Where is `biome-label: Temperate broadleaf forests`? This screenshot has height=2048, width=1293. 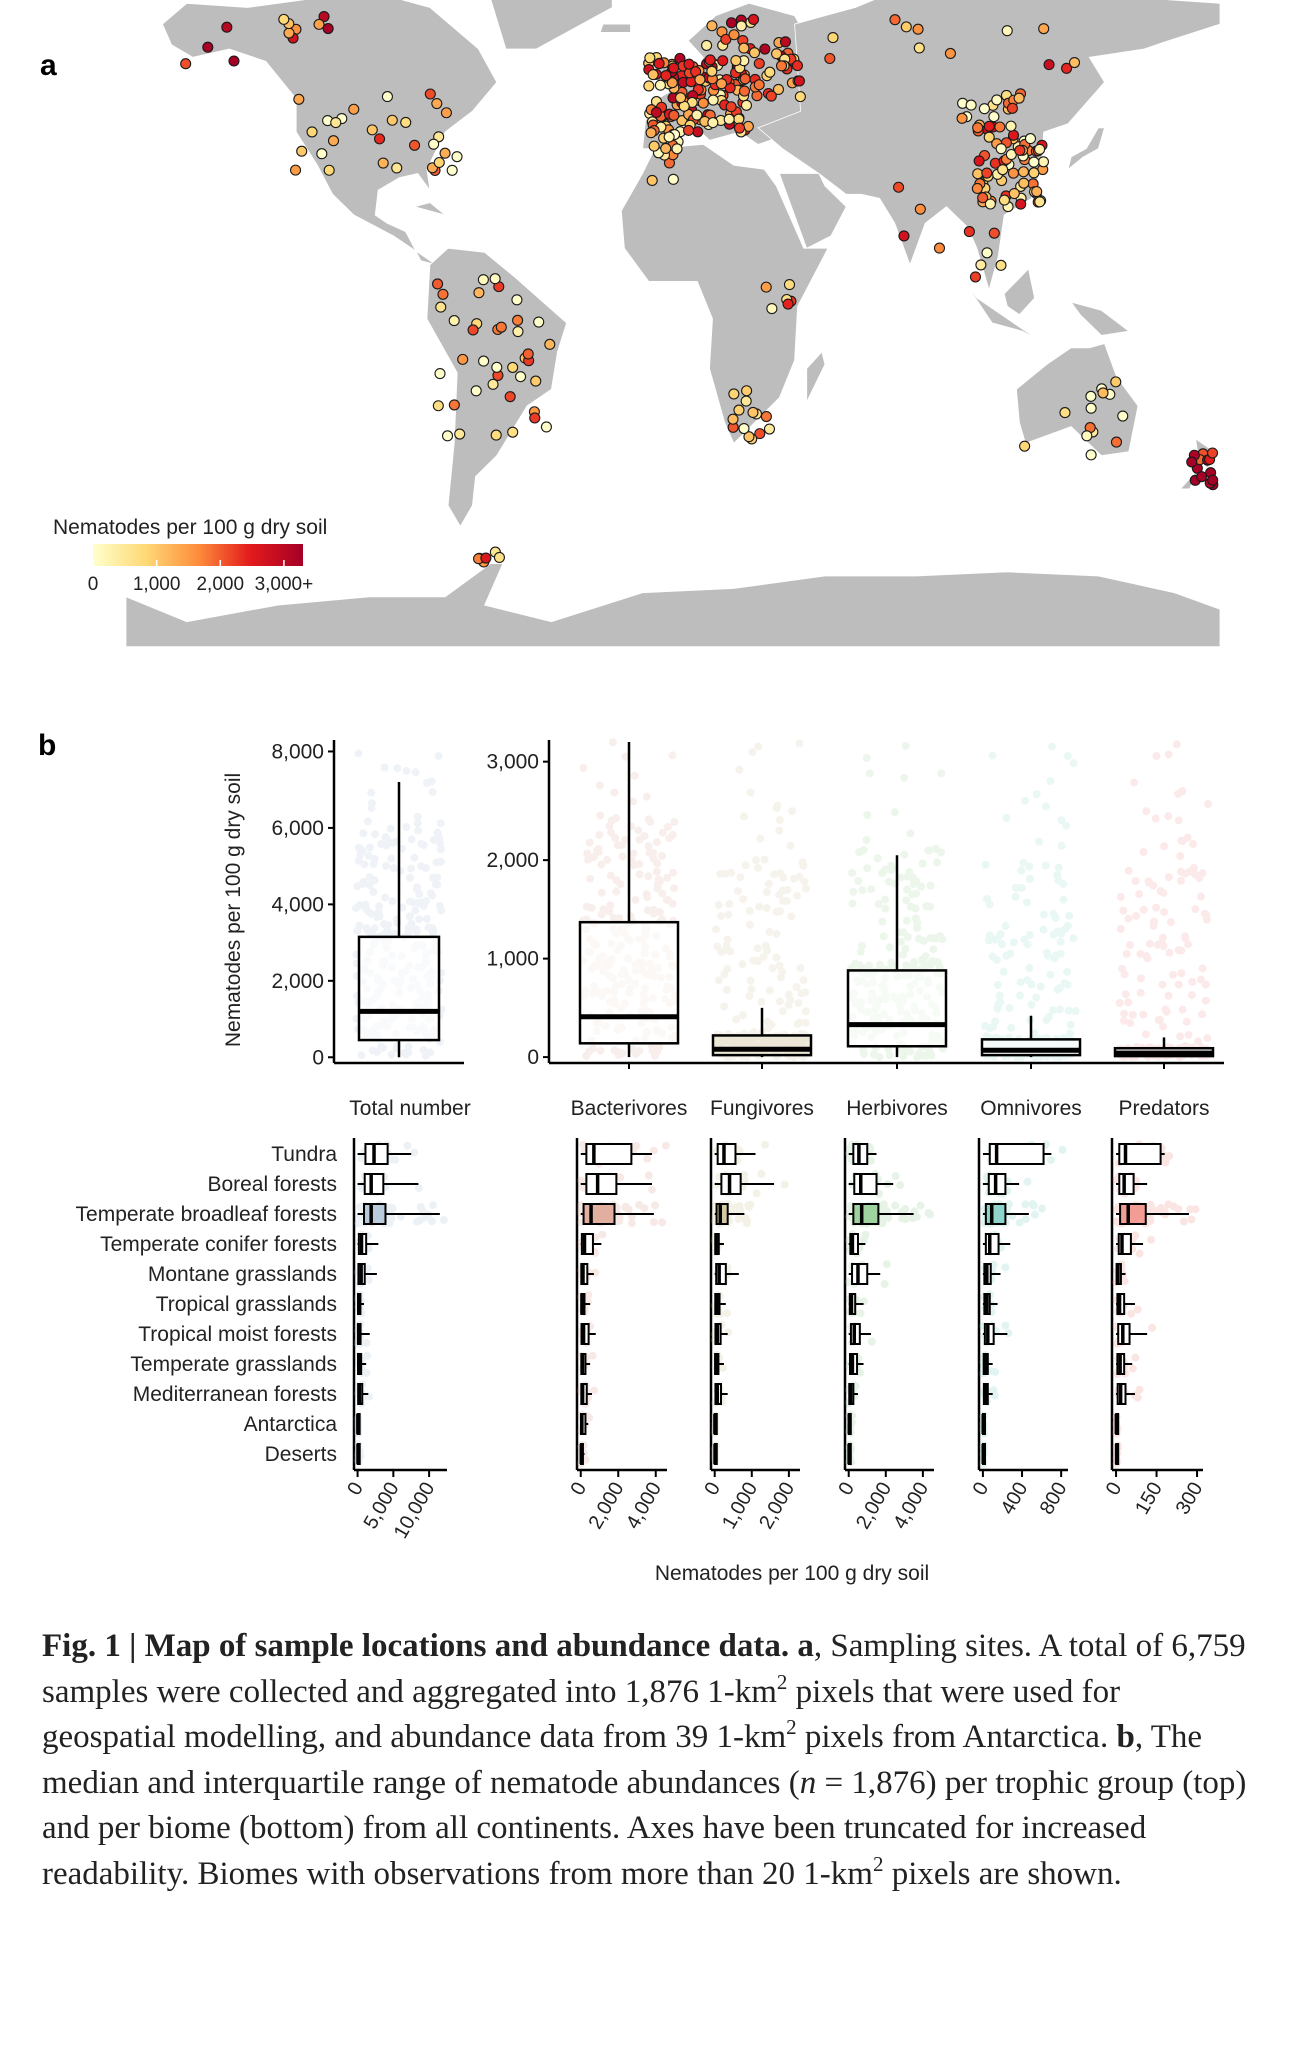
biome-label: Temperate broadleaf forests is located at coordinates (206, 1214).